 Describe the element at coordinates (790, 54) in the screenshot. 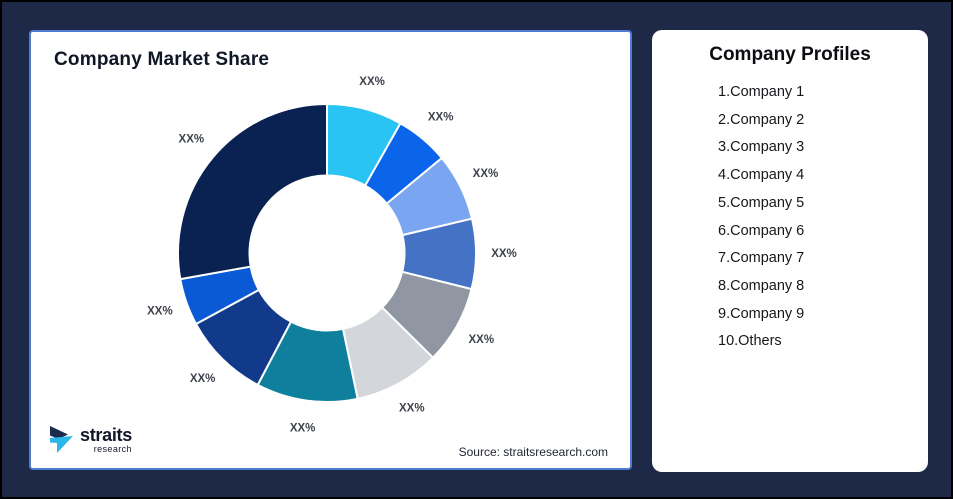

I see `profiles-title: Company Profiles` at that location.